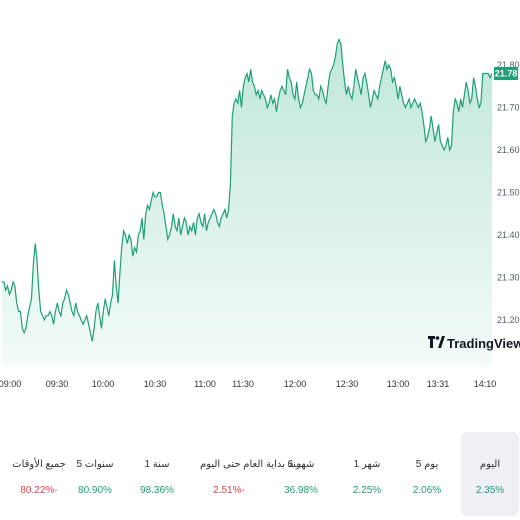 The image size is (520, 520). I want to click on x-tick-label: 14:10, so click(485, 384).